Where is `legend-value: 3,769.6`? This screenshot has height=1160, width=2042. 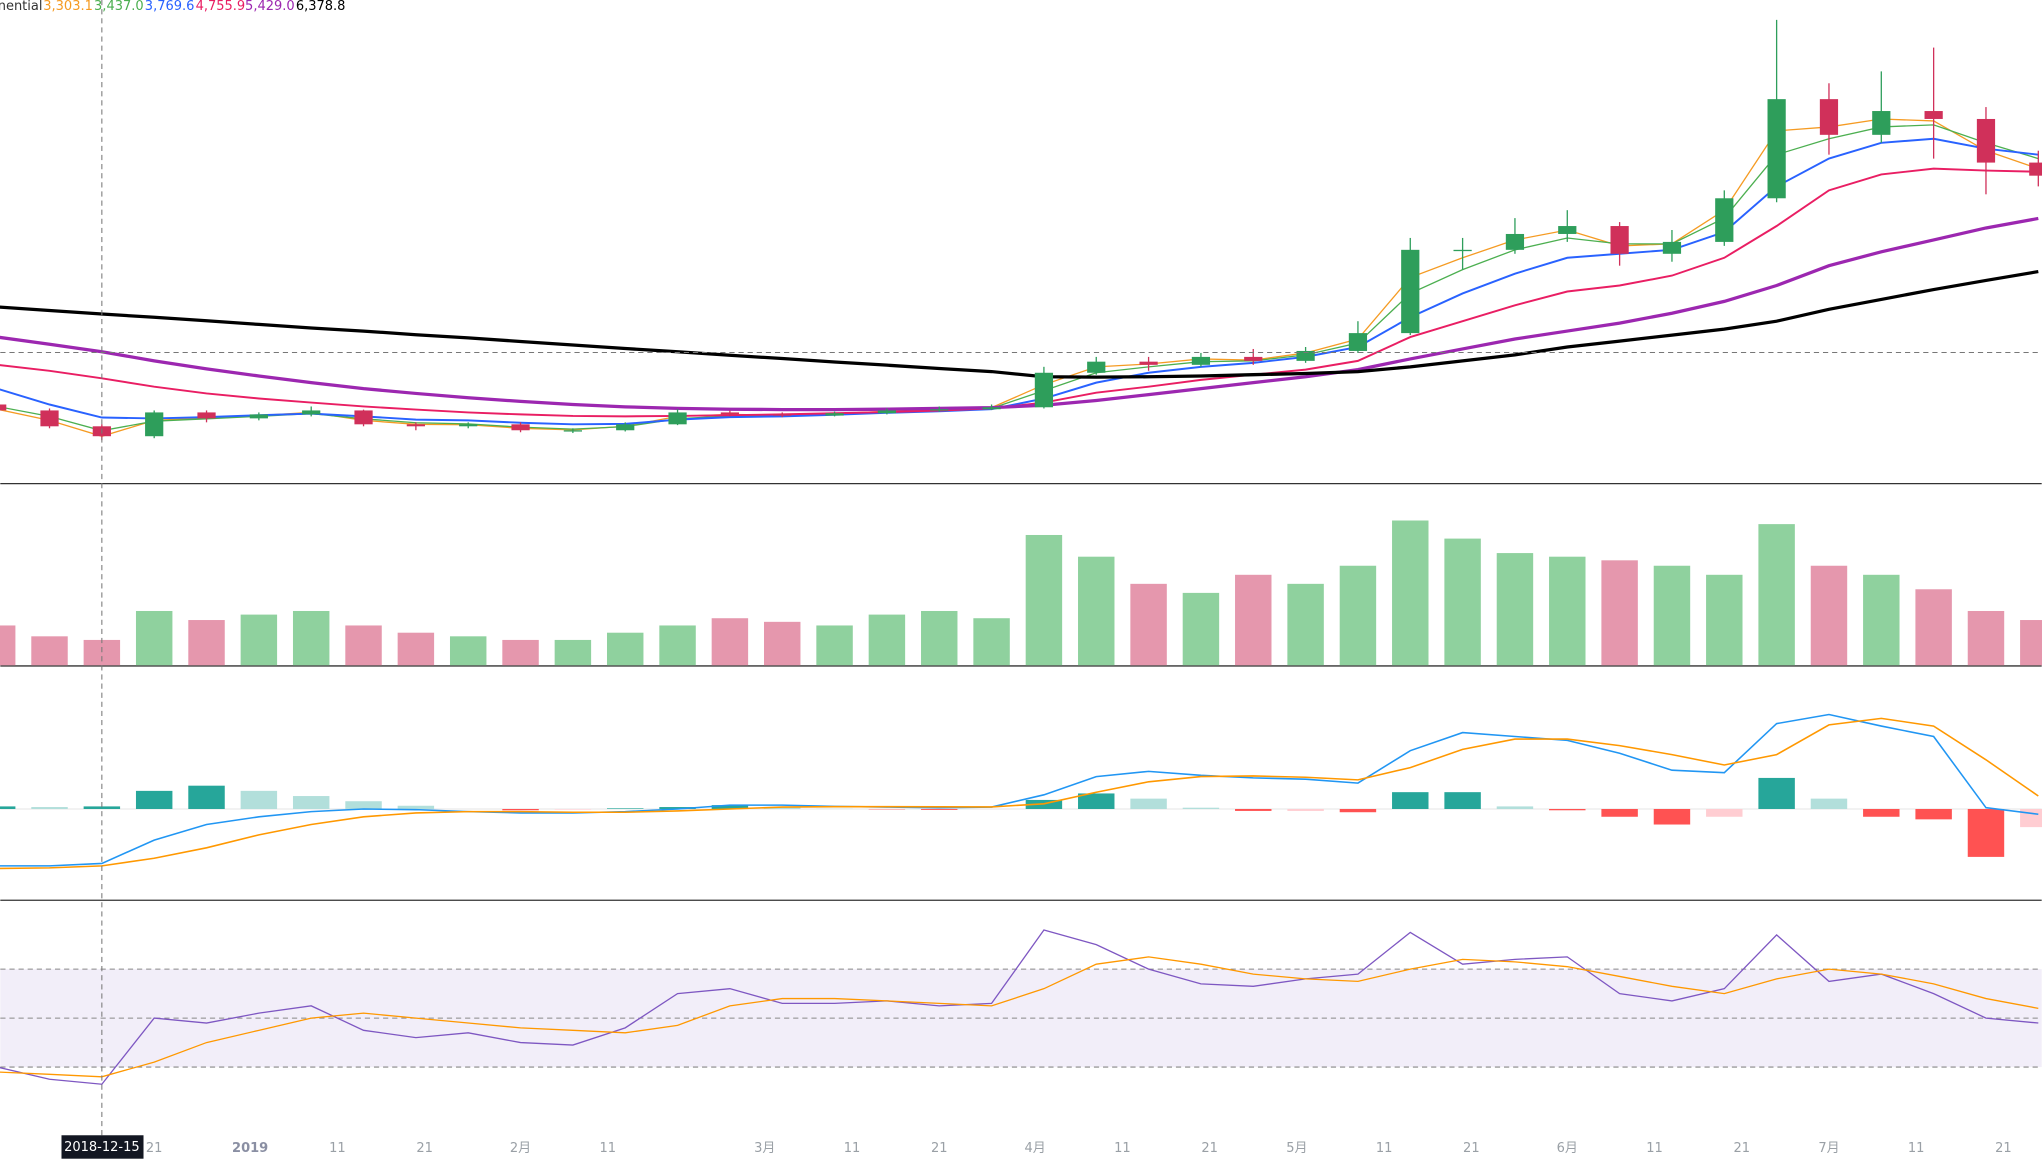 legend-value: 3,769.6 is located at coordinates (170, 7).